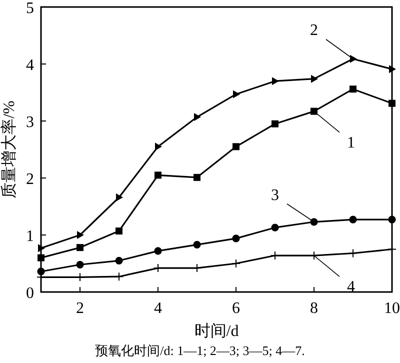 Image resolution: width=400 pixels, height=363 pixels. Describe the element at coordinates (80, 308) in the screenshot. I see `x-tick-label: 2` at that location.